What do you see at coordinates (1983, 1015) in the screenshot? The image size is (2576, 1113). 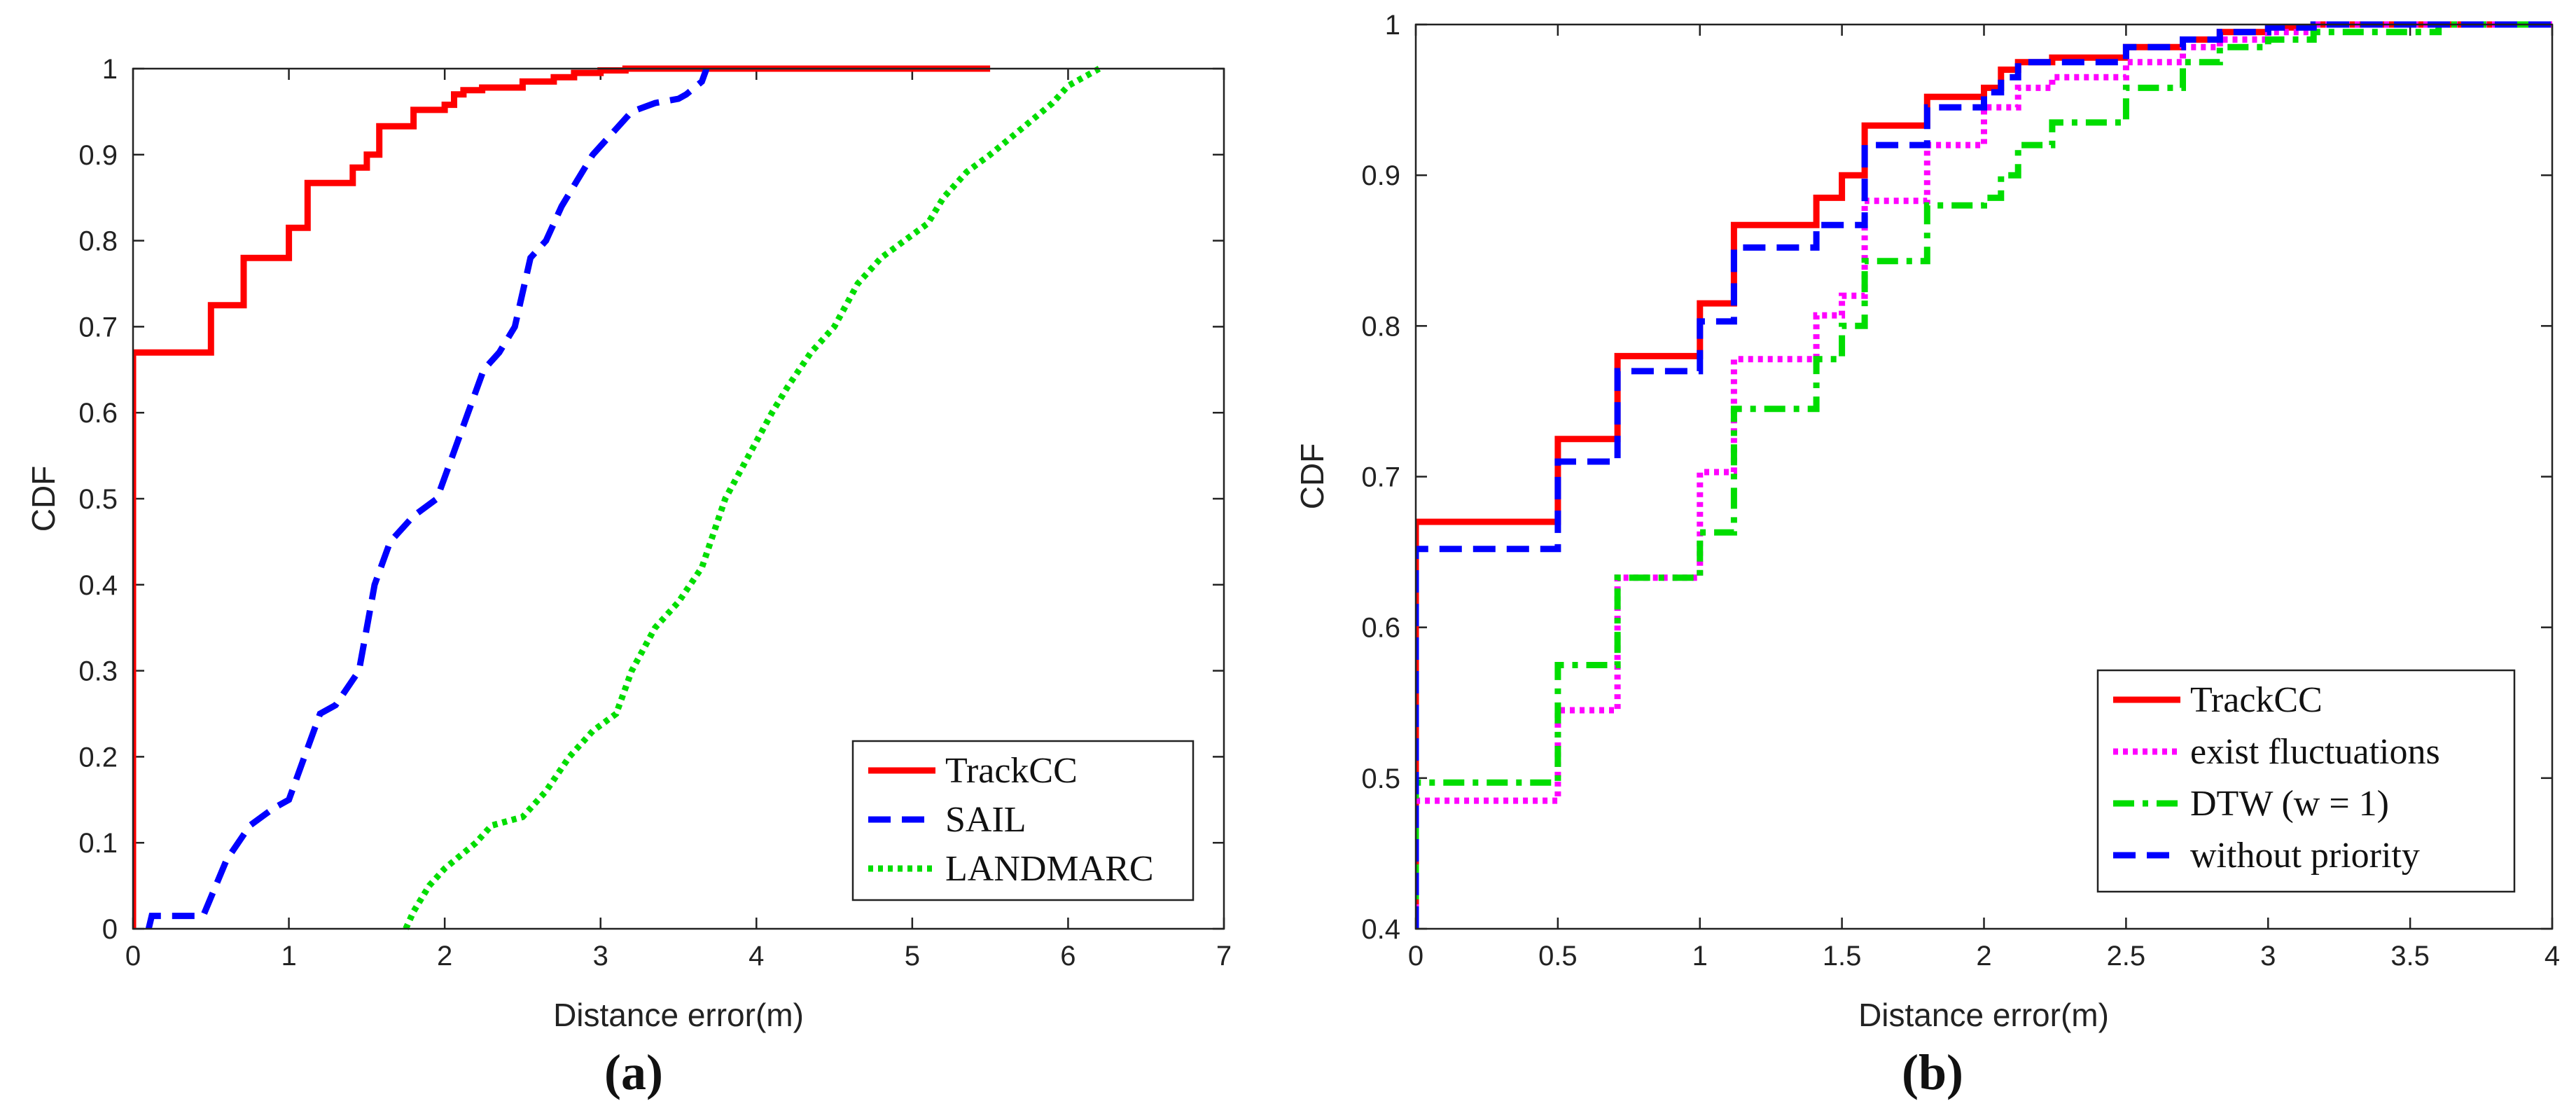 I see `x-axis-label-b: Distance error(m)` at bounding box center [1983, 1015].